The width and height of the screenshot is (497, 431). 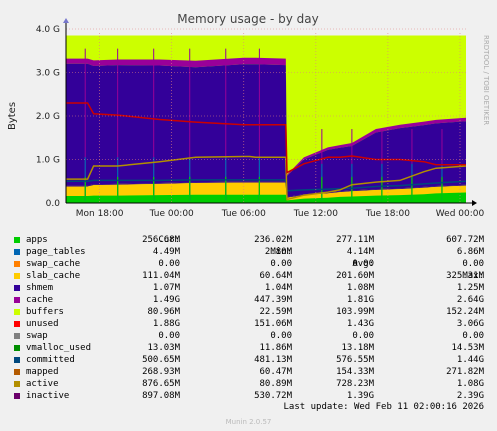 I want to click on legend-name: shmem, so click(x=40, y=288).